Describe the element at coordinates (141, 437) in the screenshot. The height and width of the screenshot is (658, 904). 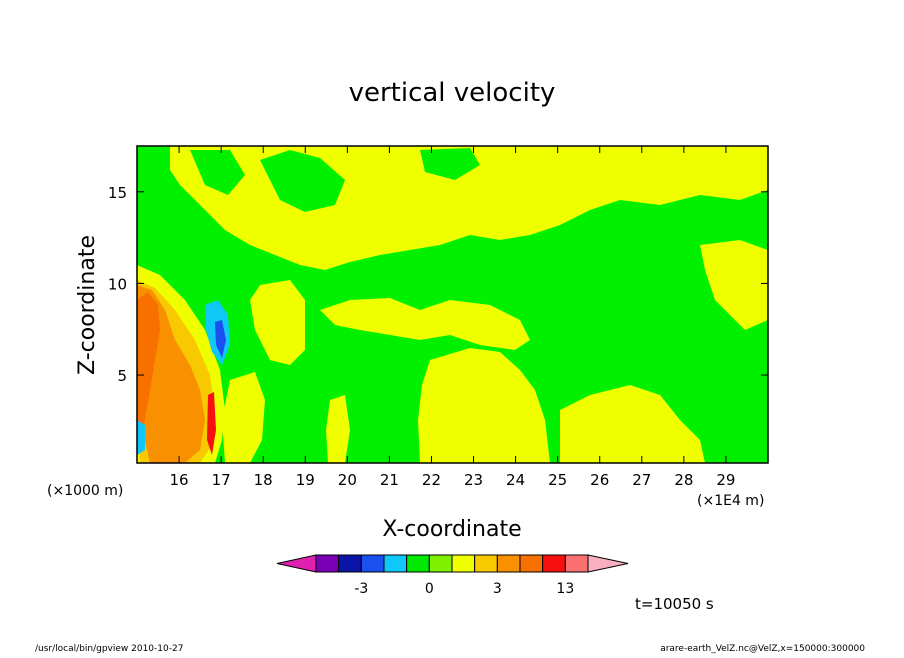
I see `field-cyan-bottom-left` at that location.